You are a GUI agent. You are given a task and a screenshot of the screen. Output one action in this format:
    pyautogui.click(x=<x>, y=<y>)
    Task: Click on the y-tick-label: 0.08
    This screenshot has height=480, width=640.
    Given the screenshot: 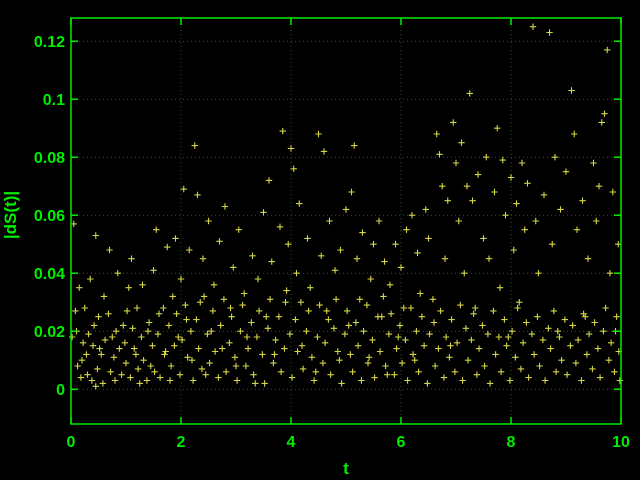 What is the action you would take?
    pyautogui.click(x=49, y=158)
    